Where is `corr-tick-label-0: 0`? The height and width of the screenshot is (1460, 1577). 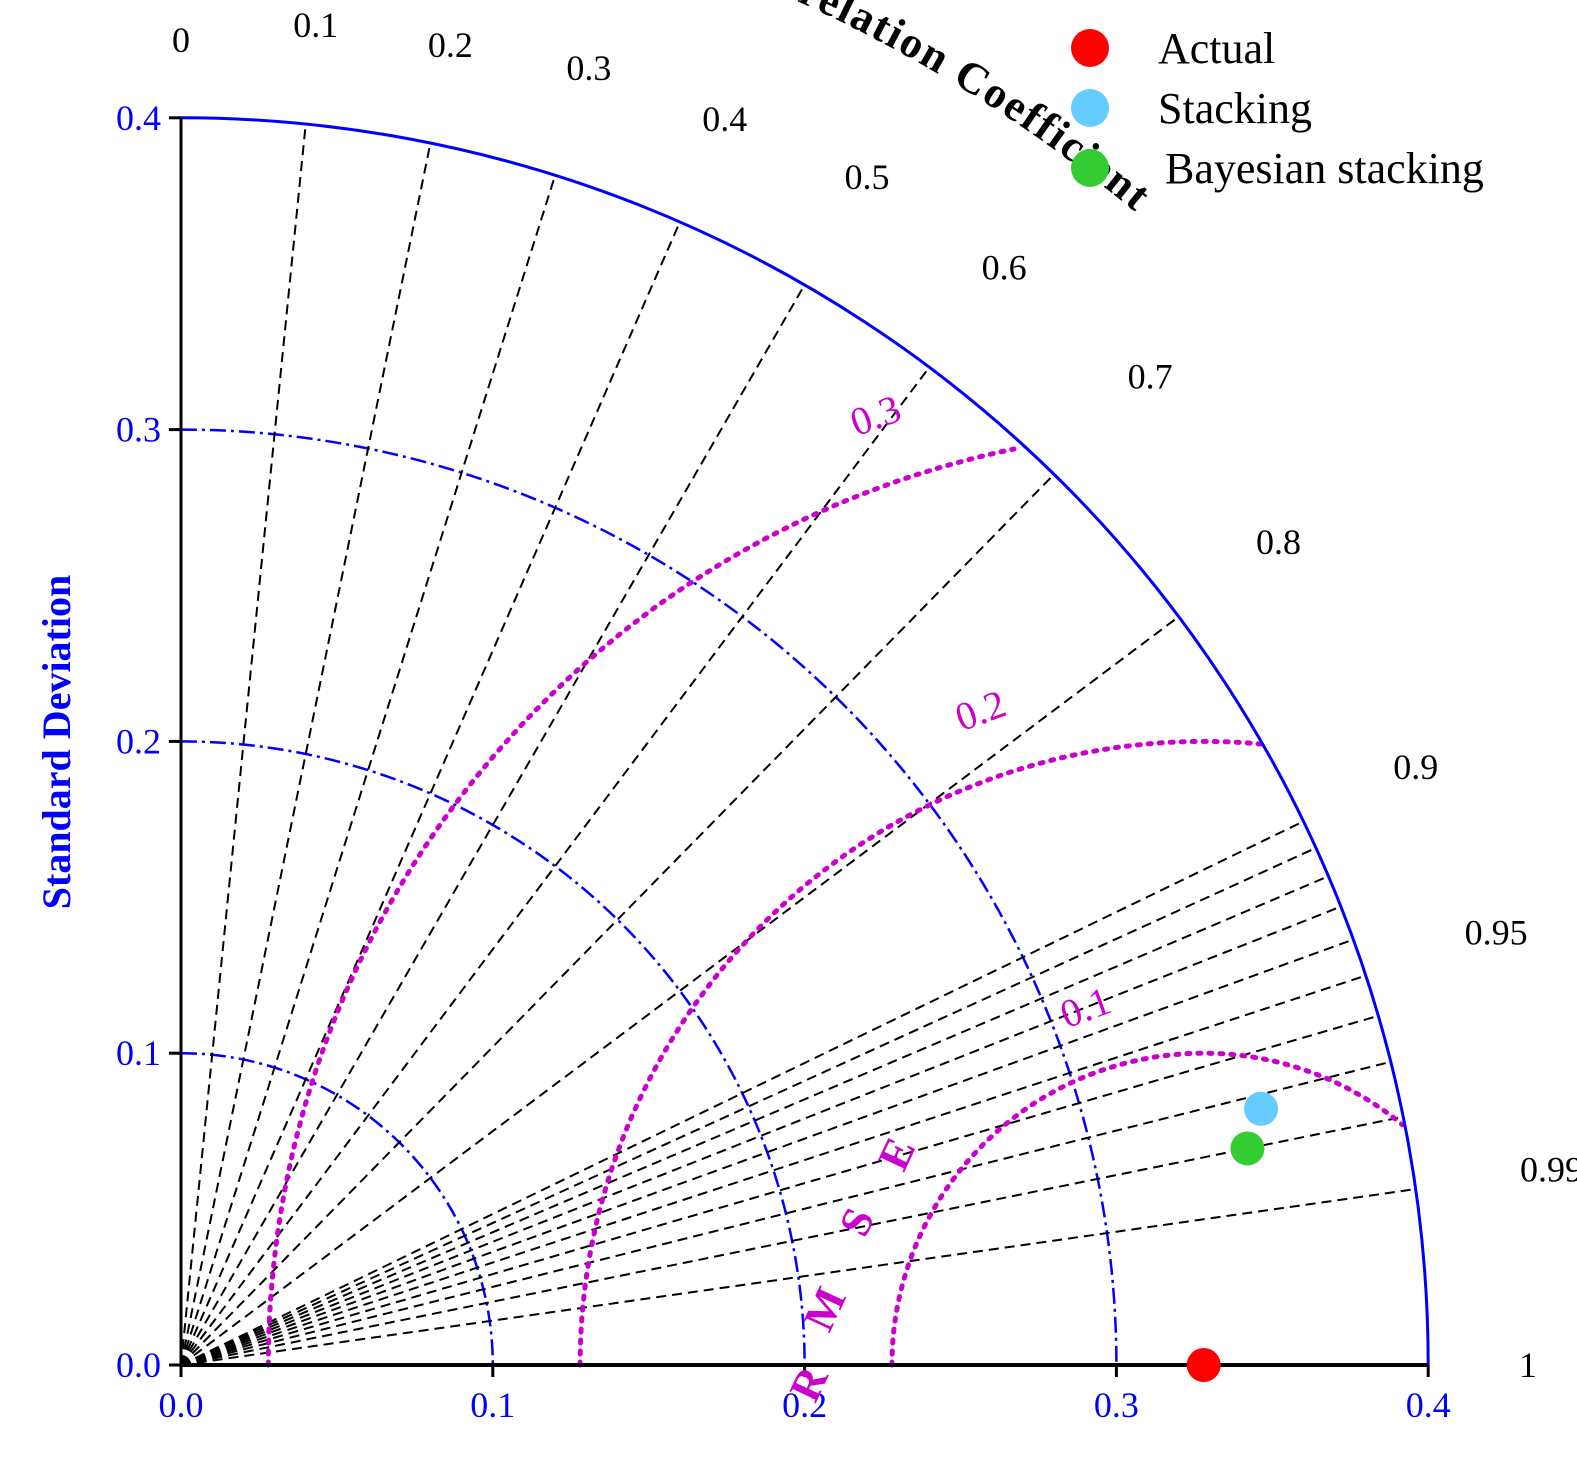 corr-tick-label-0: 0 is located at coordinates (181, 40).